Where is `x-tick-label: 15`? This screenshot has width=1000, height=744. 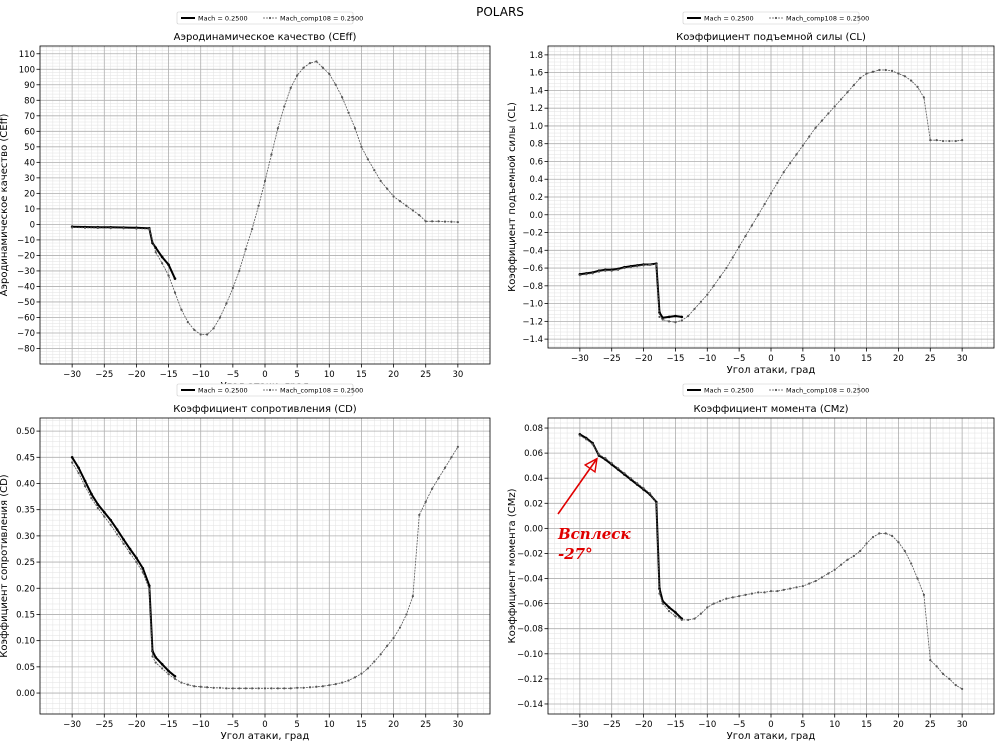 x-tick-label: 15 is located at coordinates (866, 359).